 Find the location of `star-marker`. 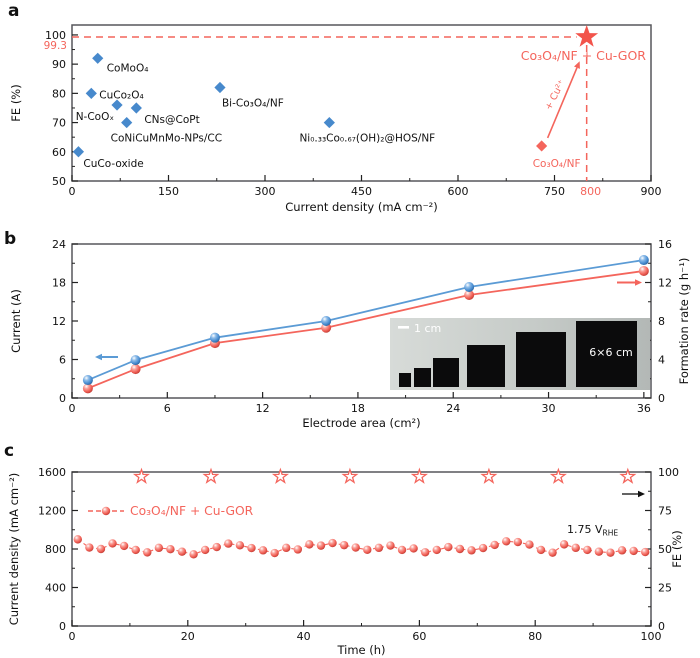

star-marker is located at coordinates (587, 36).